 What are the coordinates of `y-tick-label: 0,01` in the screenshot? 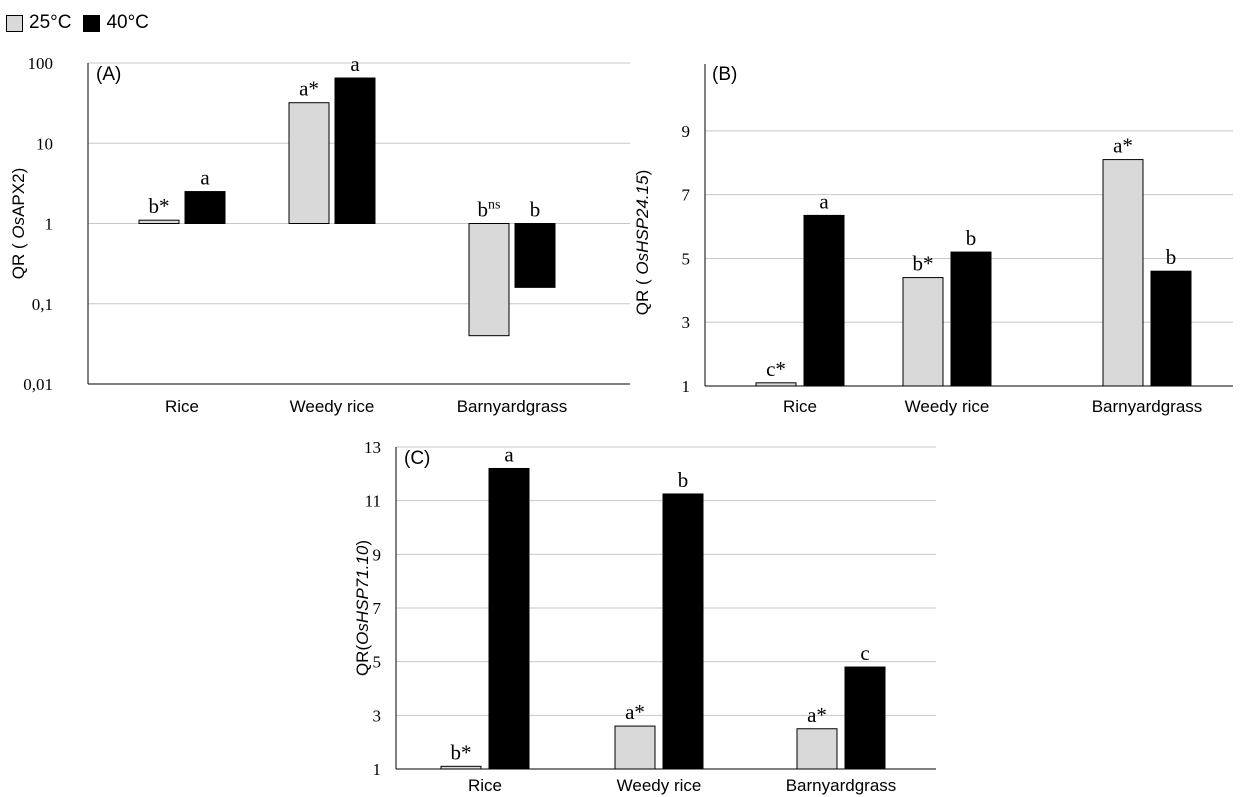 It's located at (38, 384).